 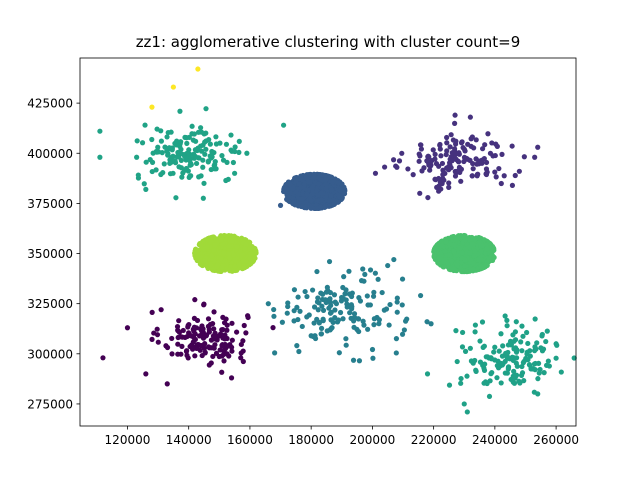 What do you see at coordinates (50, 304) in the screenshot?
I see `y-tick-label: 325000` at bounding box center [50, 304].